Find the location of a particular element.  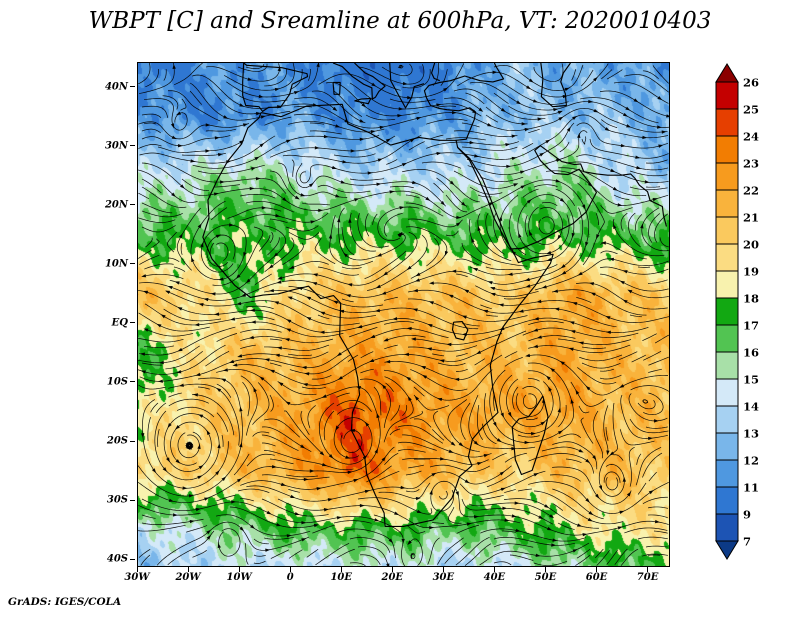

colorbar-label: 25 is located at coordinates (751, 110).